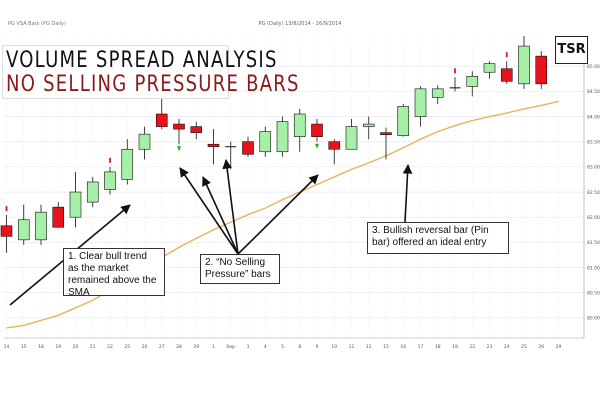 The image size is (600, 405). I want to click on x-tick-label: 26, so click(541, 347).